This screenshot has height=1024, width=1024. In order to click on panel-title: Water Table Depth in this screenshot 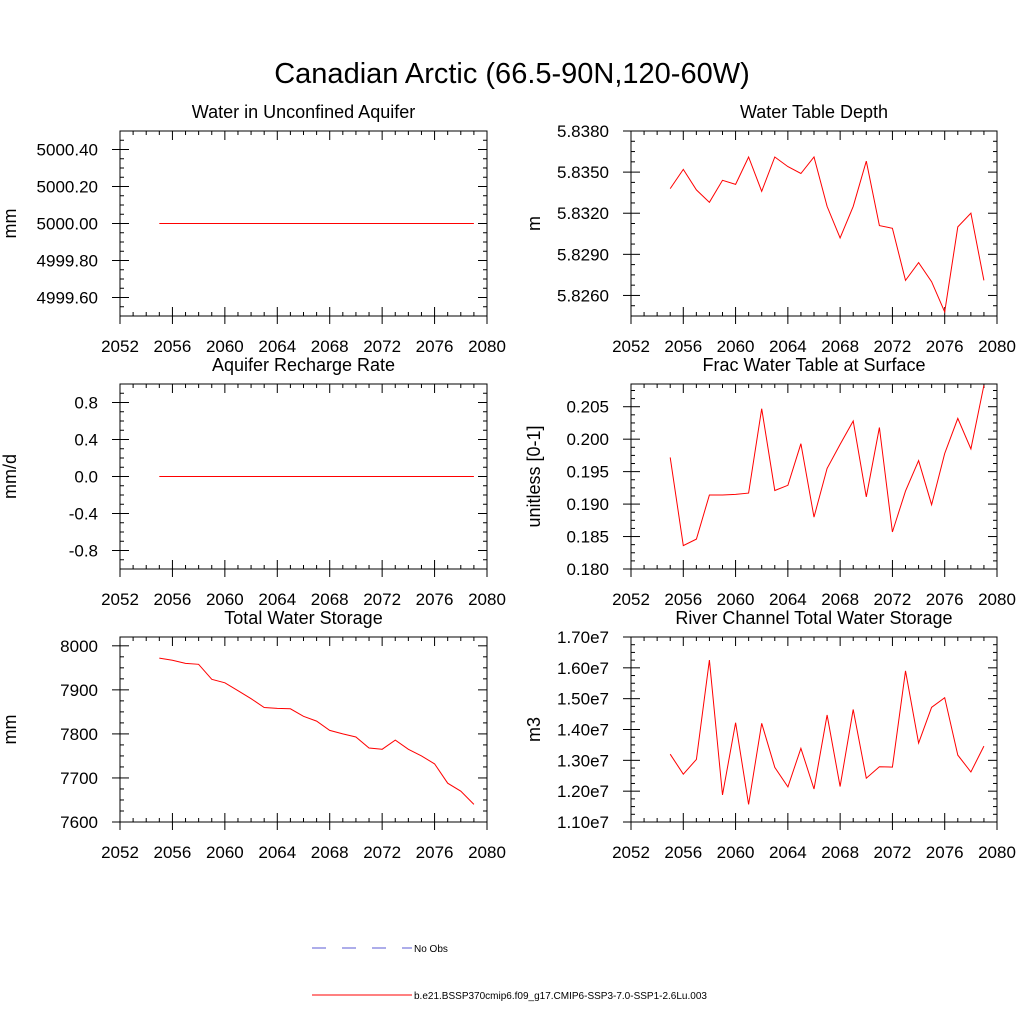, I will do `click(814, 112)`.